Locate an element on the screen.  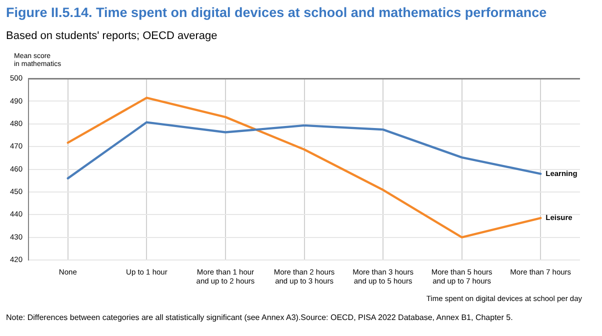
chart-subtitle: Based on students' reports; OECD average is located at coordinates (112, 36).